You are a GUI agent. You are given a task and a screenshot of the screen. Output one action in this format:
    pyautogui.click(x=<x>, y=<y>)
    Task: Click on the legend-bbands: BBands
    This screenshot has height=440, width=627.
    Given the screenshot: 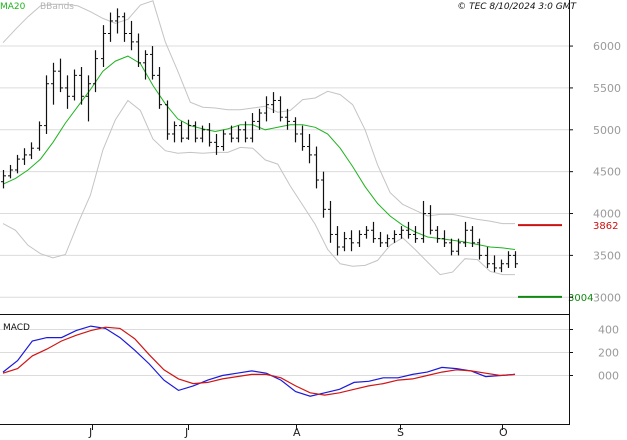 What is the action you would take?
    pyautogui.click(x=57, y=7)
    